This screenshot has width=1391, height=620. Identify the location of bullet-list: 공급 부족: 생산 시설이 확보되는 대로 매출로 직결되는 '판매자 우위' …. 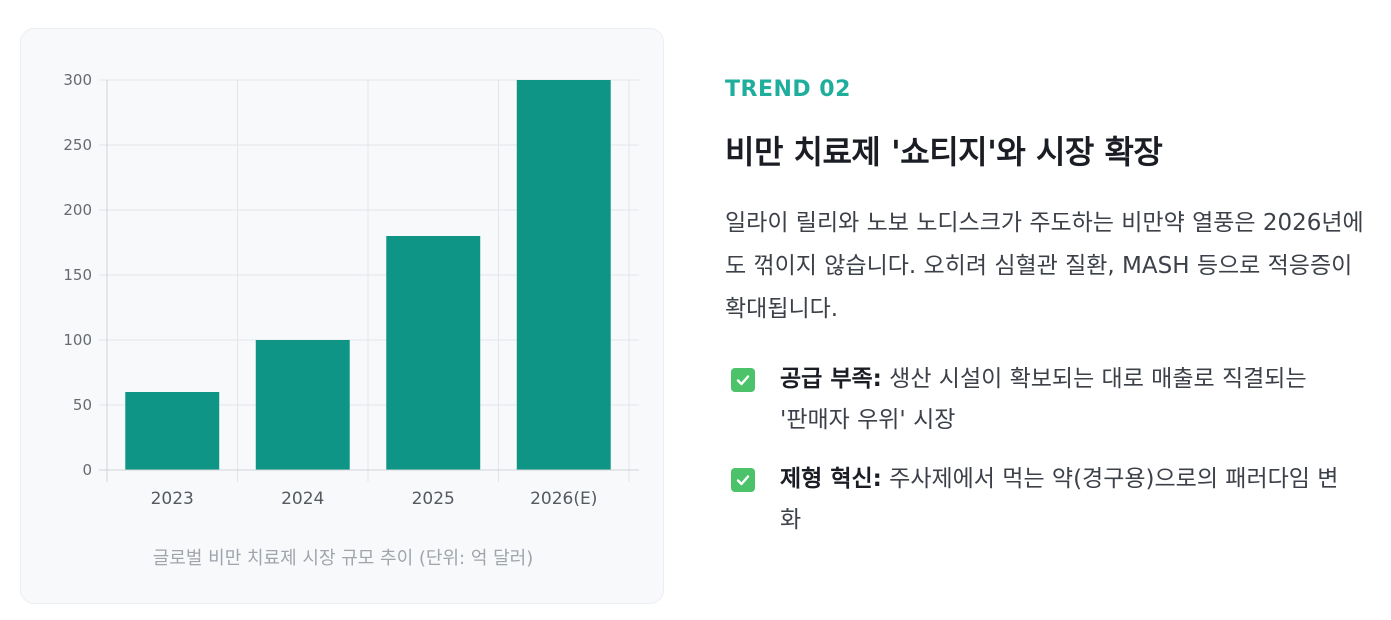
(1050, 450).